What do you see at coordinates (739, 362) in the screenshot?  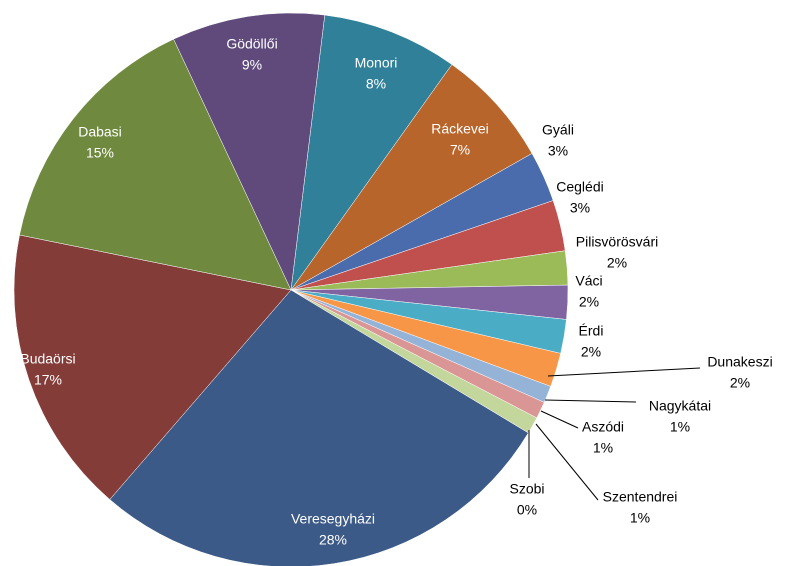 I see `slice-label: Dunakeszi` at bounding box center [739, 362].